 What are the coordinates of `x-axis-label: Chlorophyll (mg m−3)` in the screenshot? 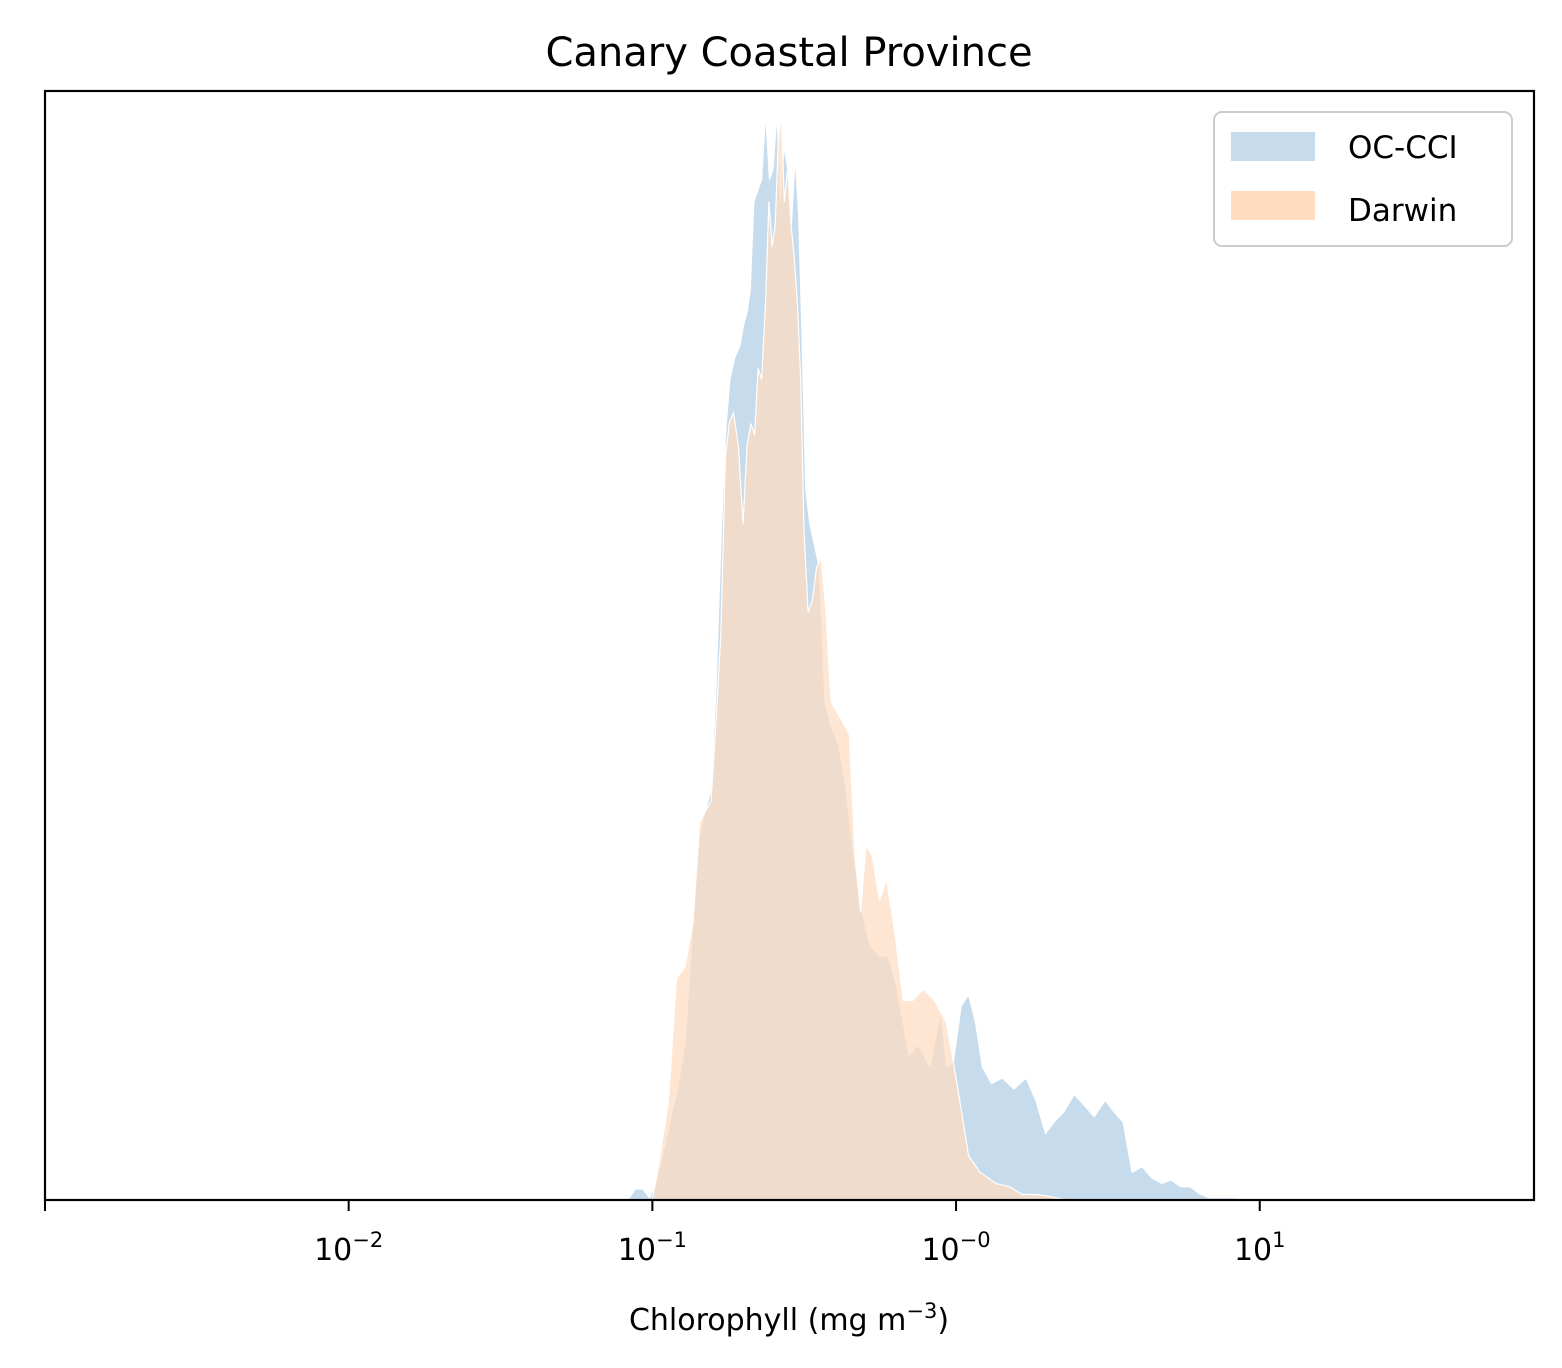 It's located at (789, 1318).